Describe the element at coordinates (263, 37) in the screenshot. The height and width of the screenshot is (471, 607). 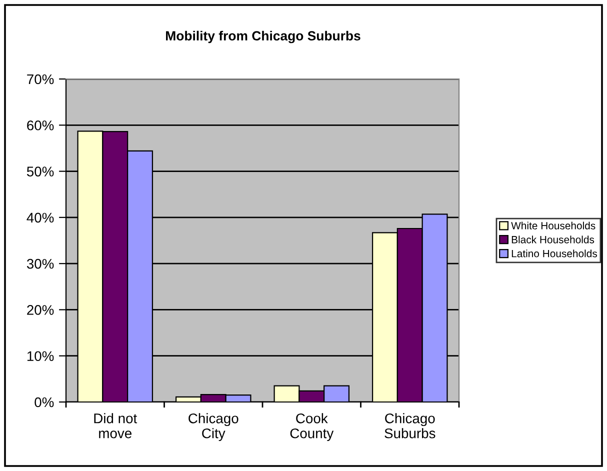
I see `chart-title: Mobility from Chicago Suburbs` at that location.